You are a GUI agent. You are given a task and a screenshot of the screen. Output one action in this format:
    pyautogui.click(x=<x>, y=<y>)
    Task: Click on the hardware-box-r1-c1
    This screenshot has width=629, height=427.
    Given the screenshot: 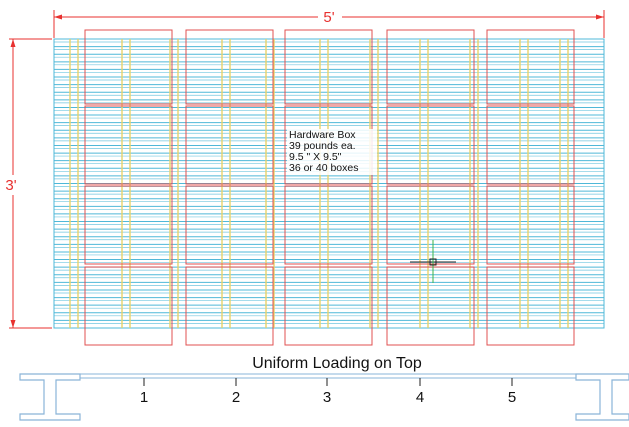 What is the action you would take?
    pyautogui.click(x=128, y=67)
    